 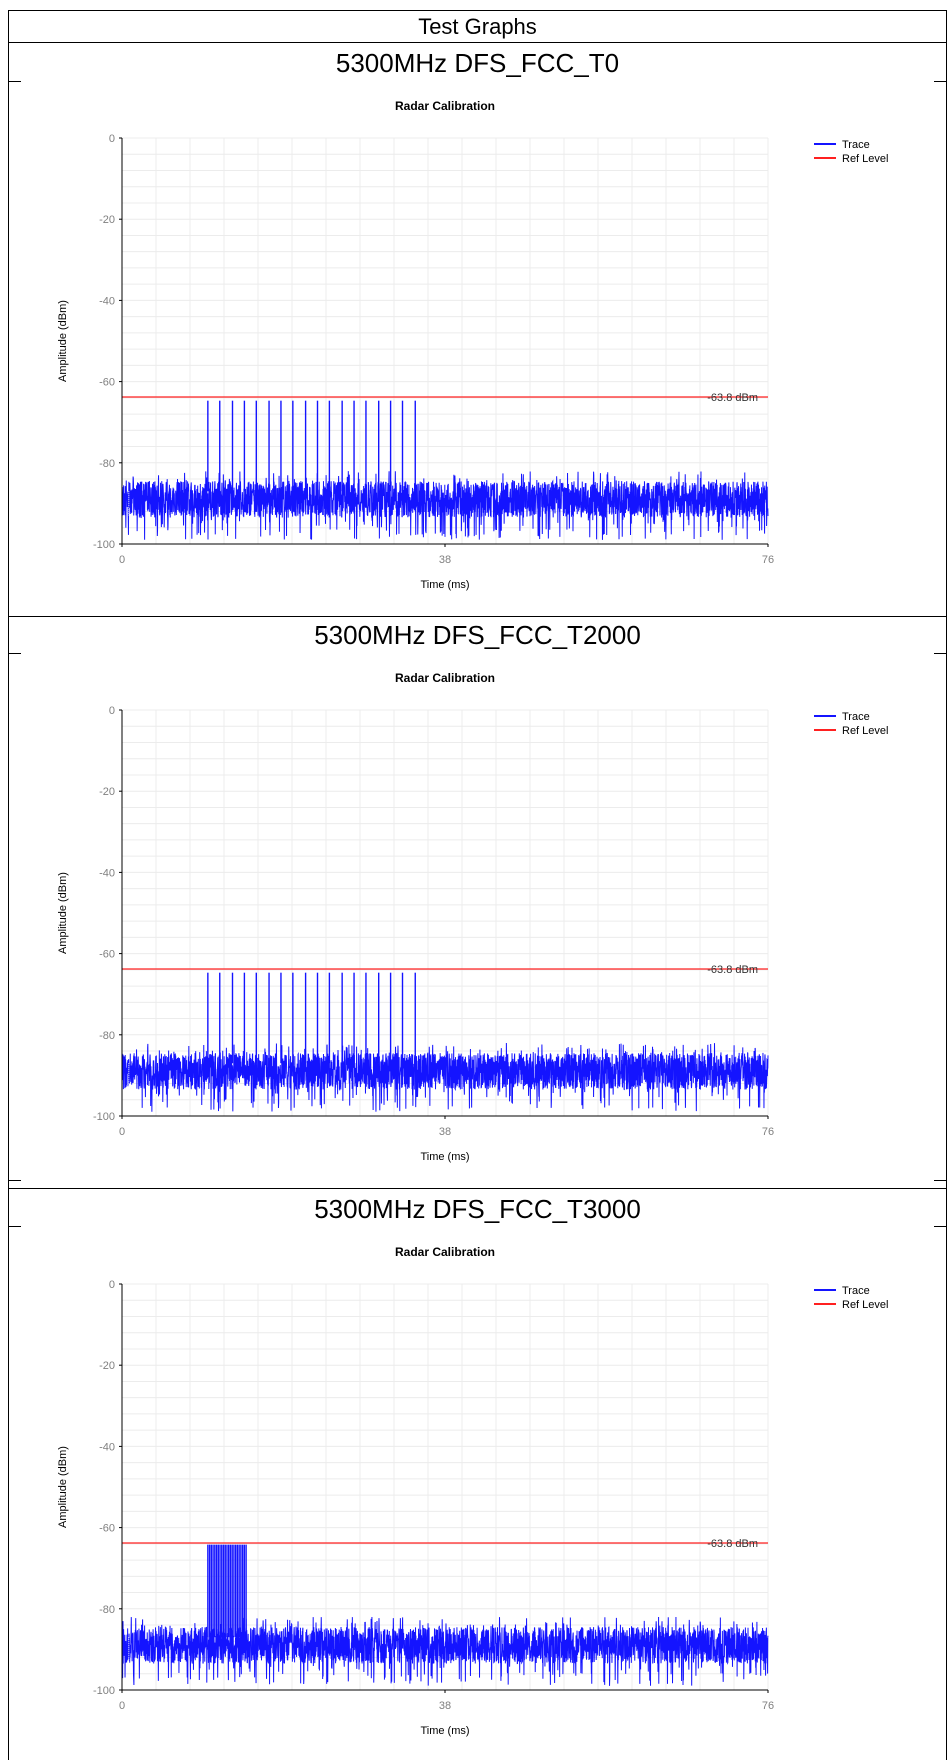 What do you see at coordinates (477, 635) in the screenshot?
I see `section-title: 5300MHz DFS_FCC_T2000` at bounding box center [477, 635].